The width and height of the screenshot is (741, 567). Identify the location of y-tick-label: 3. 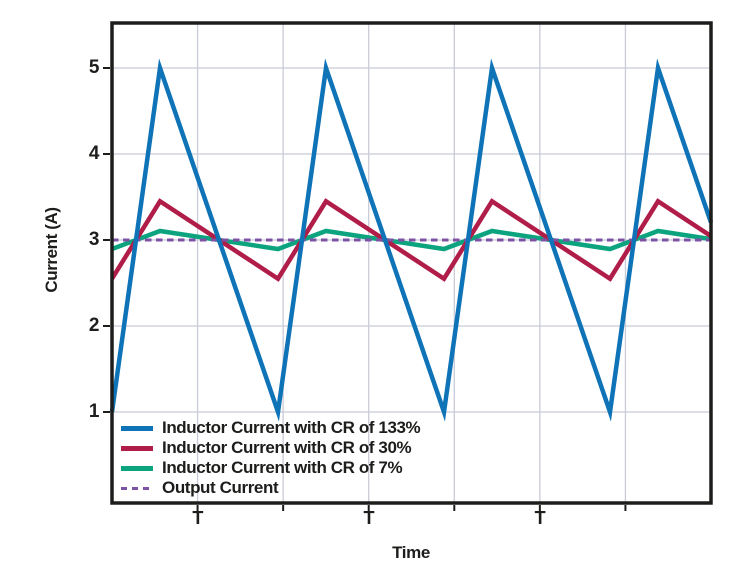
(94, 239).